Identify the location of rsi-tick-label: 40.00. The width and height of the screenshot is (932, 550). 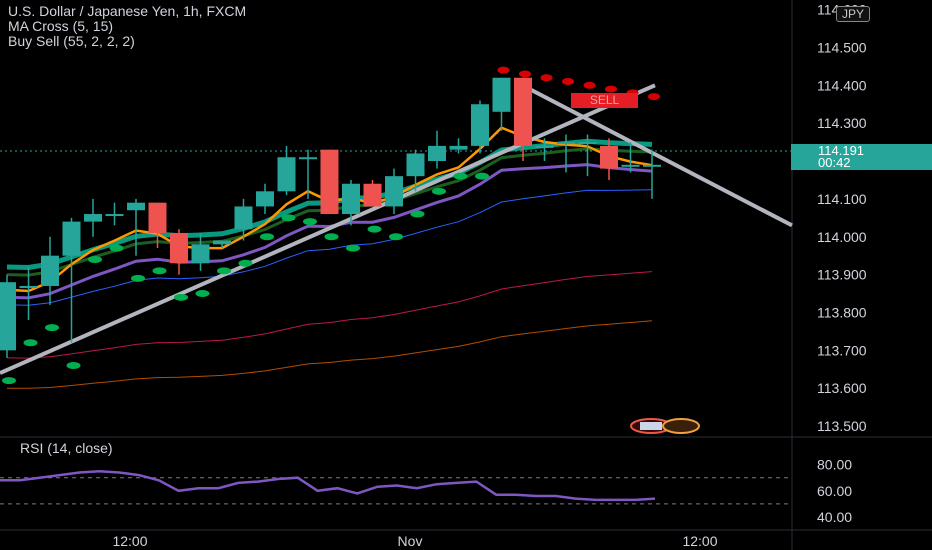
(834, 517).